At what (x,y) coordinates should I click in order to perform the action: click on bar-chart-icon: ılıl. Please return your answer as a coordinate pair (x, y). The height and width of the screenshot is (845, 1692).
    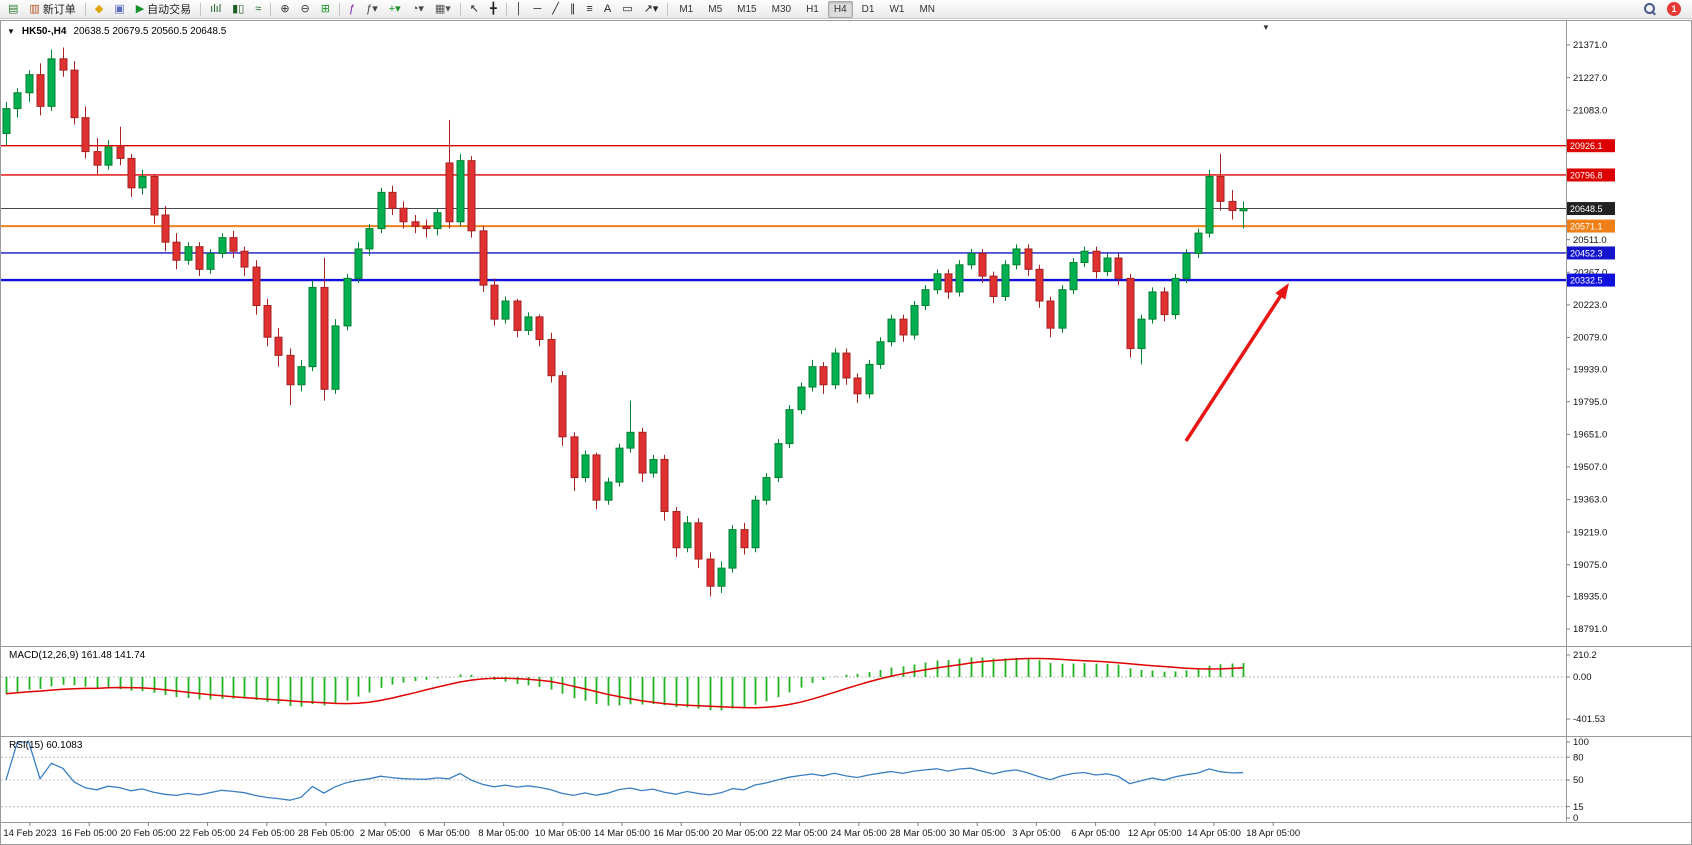
    Looking at the image, I should click on (216, 8).